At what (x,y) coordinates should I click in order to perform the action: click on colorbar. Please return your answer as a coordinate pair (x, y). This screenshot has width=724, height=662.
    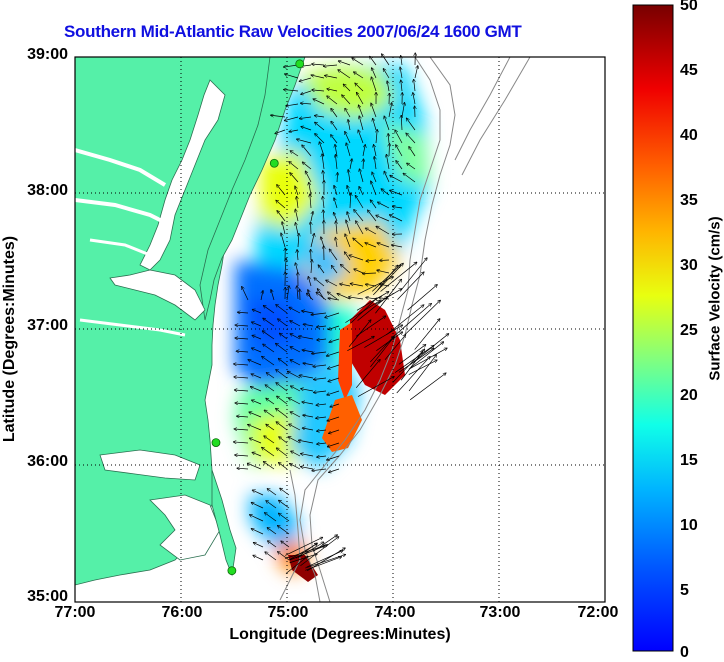
    Looking at the image, I should click on (653, 328).